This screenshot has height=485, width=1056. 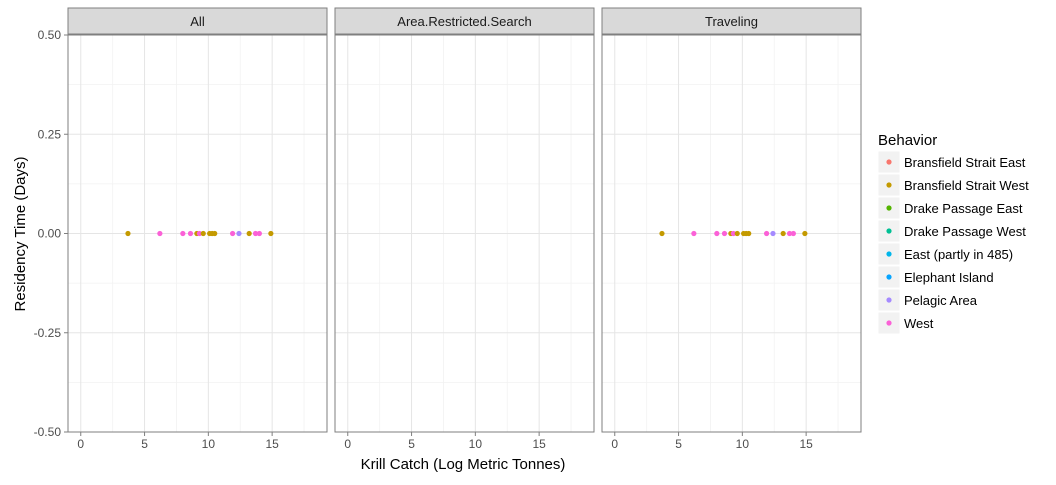 What do you see at coordinates (463, 464) in the screenshot?
I see `x-axis-title: Krill Catch (Log Metric Tonnes)` at bounding box center [463, 464].